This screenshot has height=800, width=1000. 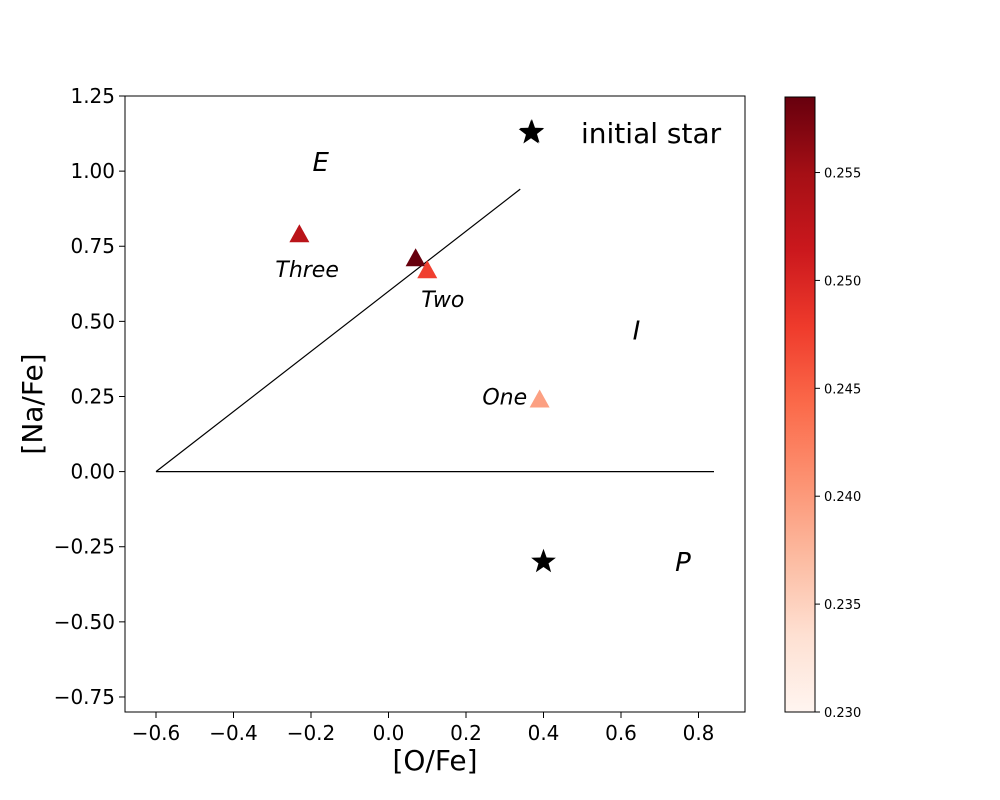 I want to click on region-boundary-line, so click(x=338, y=330).